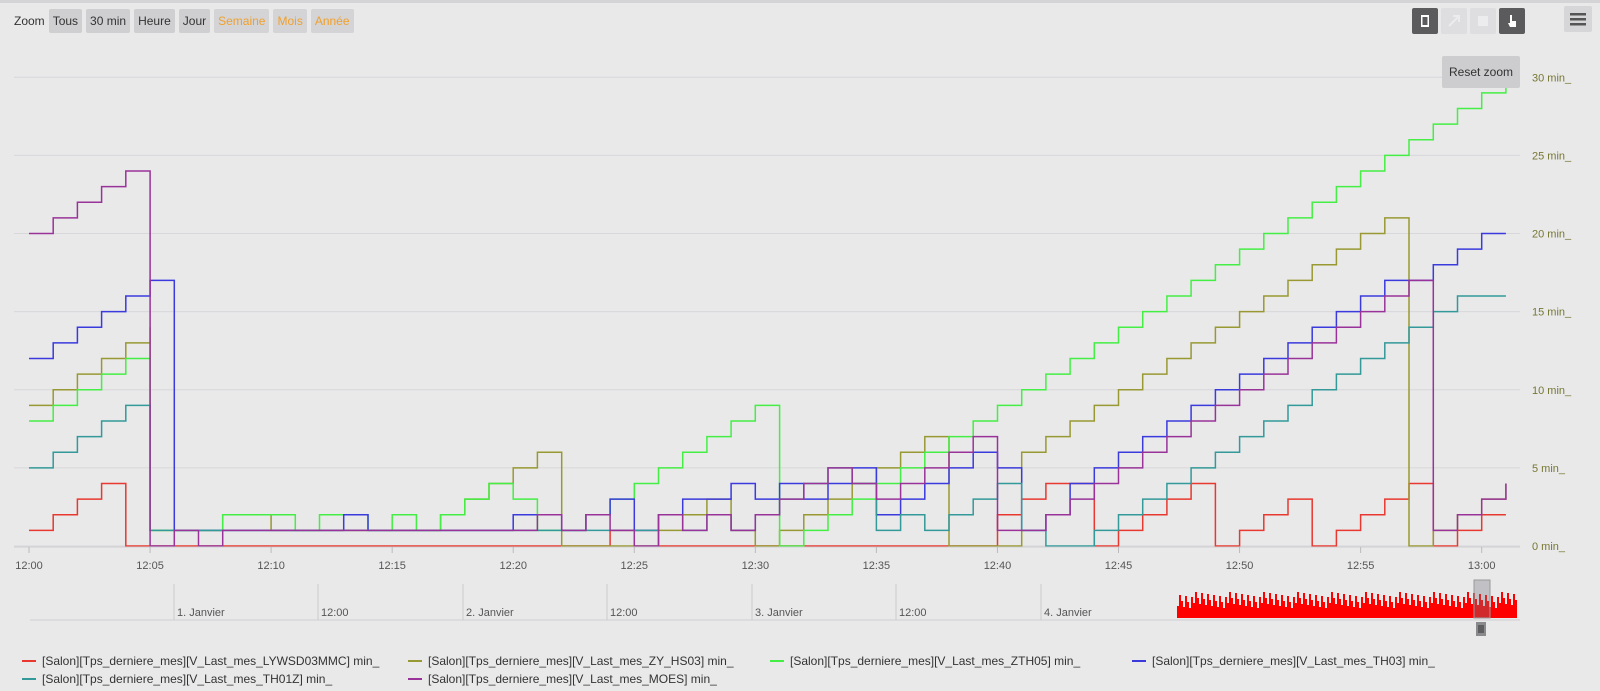 This screenshot has height=691, width=1600. I want to click on zoom-button-hour: Heure, so click(154, 21).